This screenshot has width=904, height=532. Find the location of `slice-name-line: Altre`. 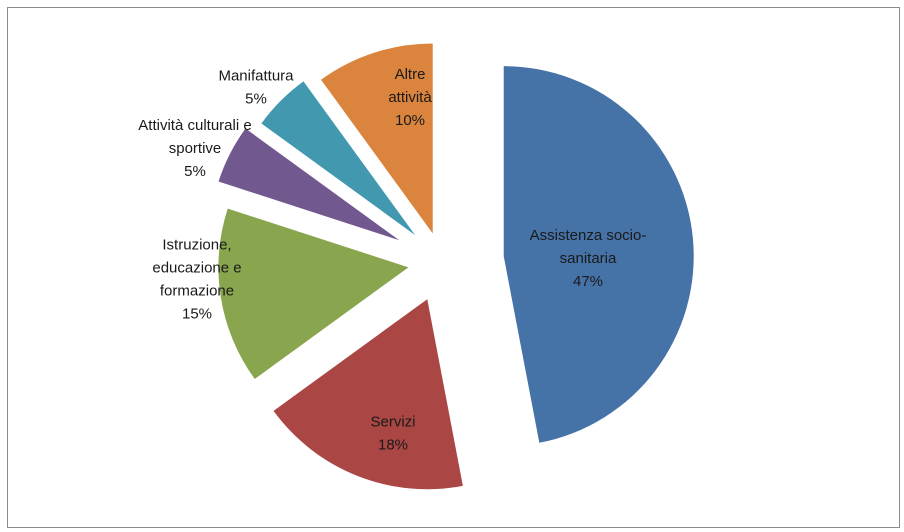

slice-name-line: Altre is located at coordinates (410, 74).